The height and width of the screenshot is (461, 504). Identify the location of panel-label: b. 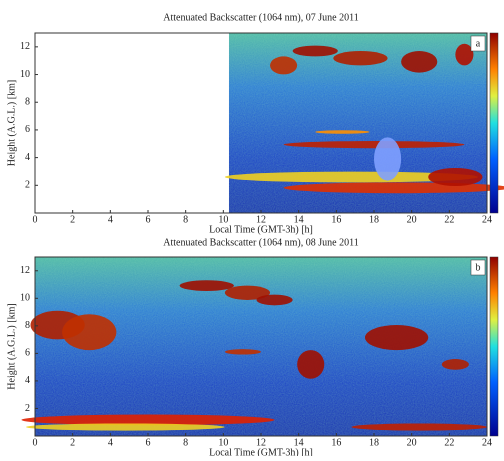
(478, 267).